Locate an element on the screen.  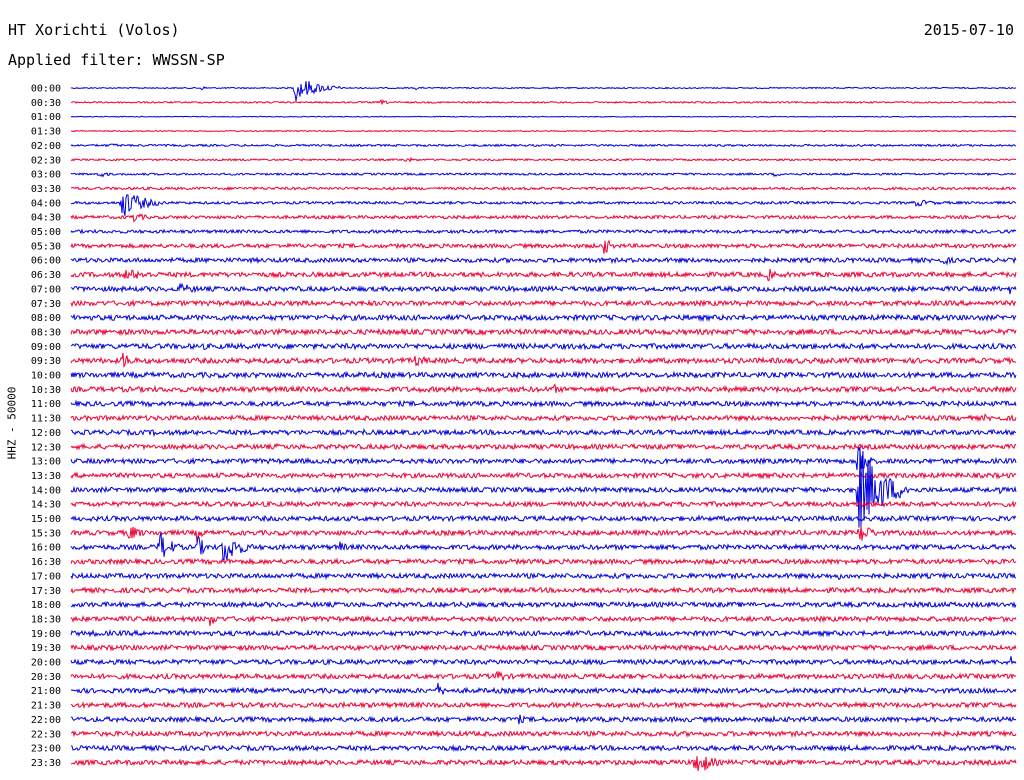
row-label-1700: 17:00 is located at coordinates (46, 576).